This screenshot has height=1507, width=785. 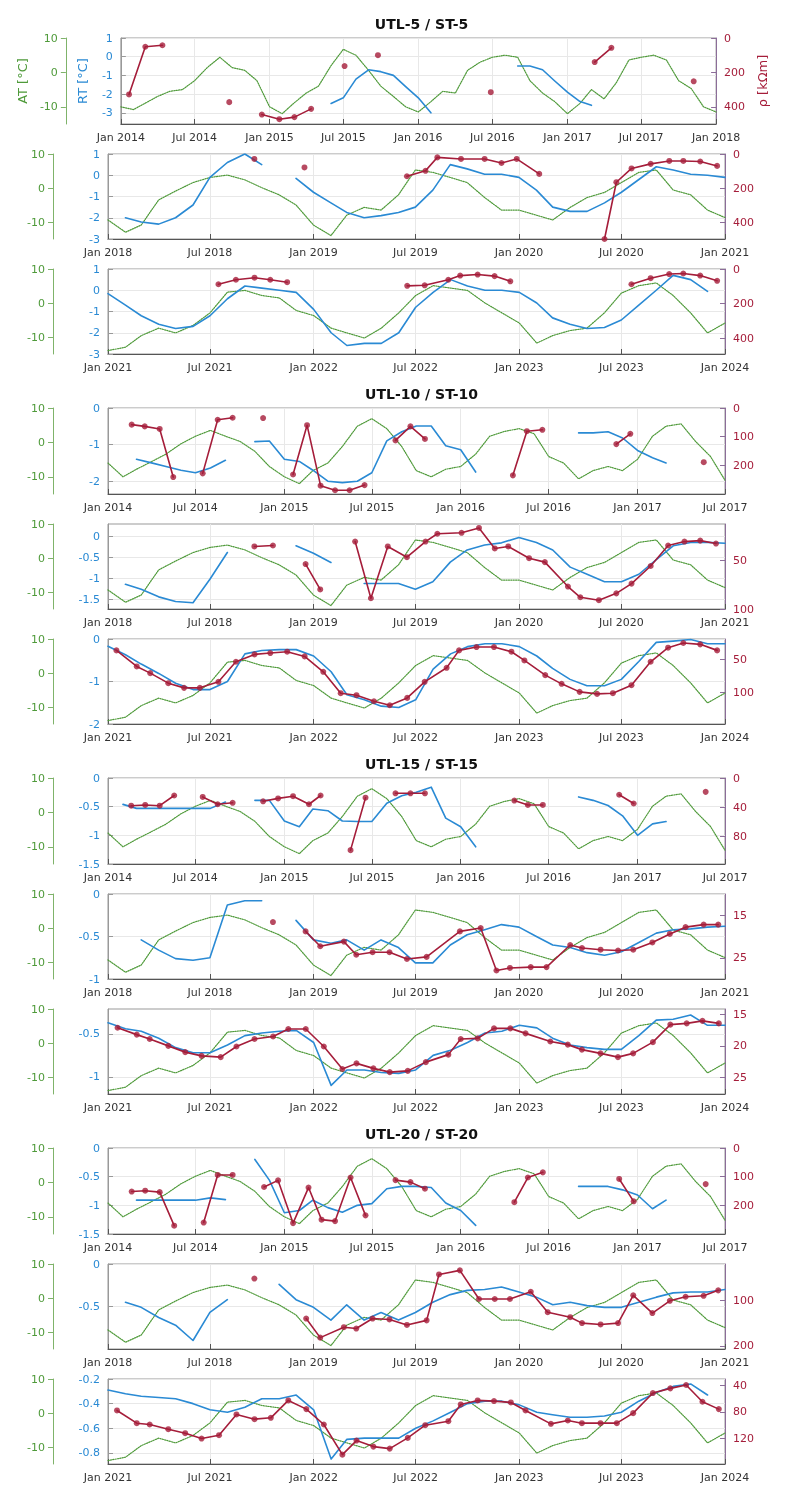 What do you see at coordinates (637, 877) in the screenshot?
I see `x-tick-label: Jan 2017` at bounding box center [637, 877].